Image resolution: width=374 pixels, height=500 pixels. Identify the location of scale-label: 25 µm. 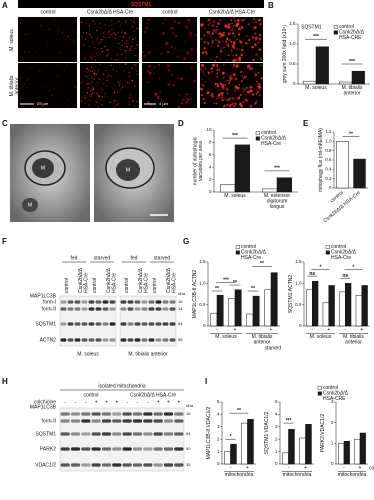
(43, 103).